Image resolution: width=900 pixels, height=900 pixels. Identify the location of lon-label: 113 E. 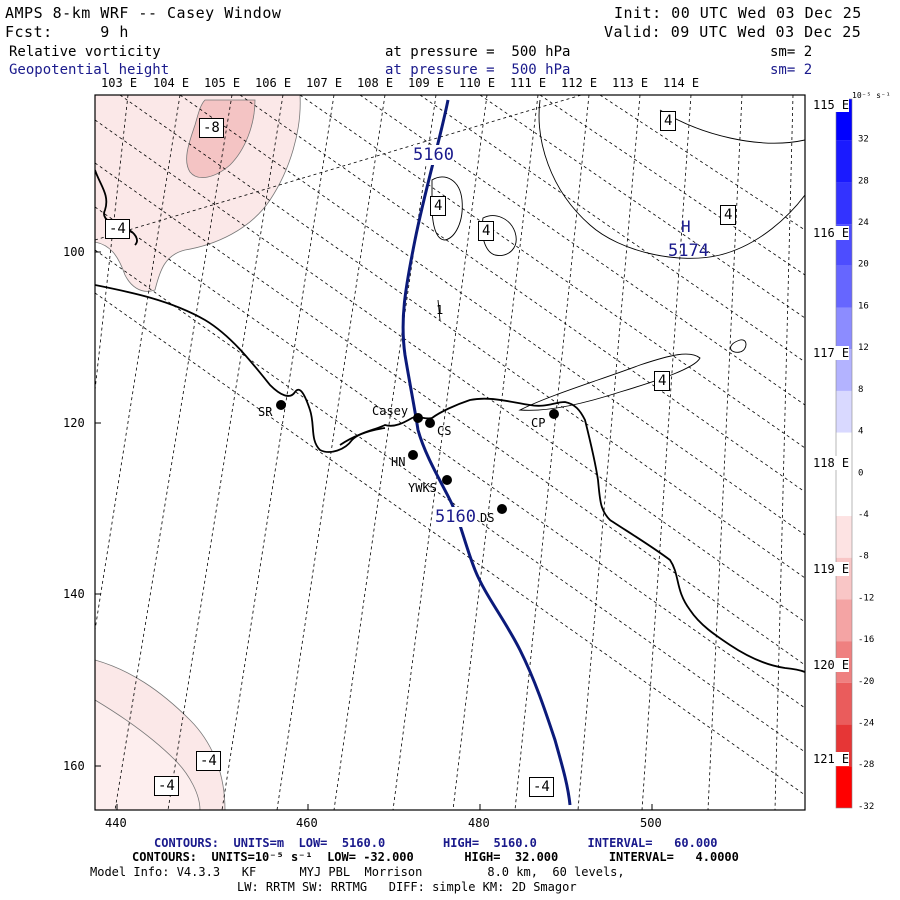
(630, 83).